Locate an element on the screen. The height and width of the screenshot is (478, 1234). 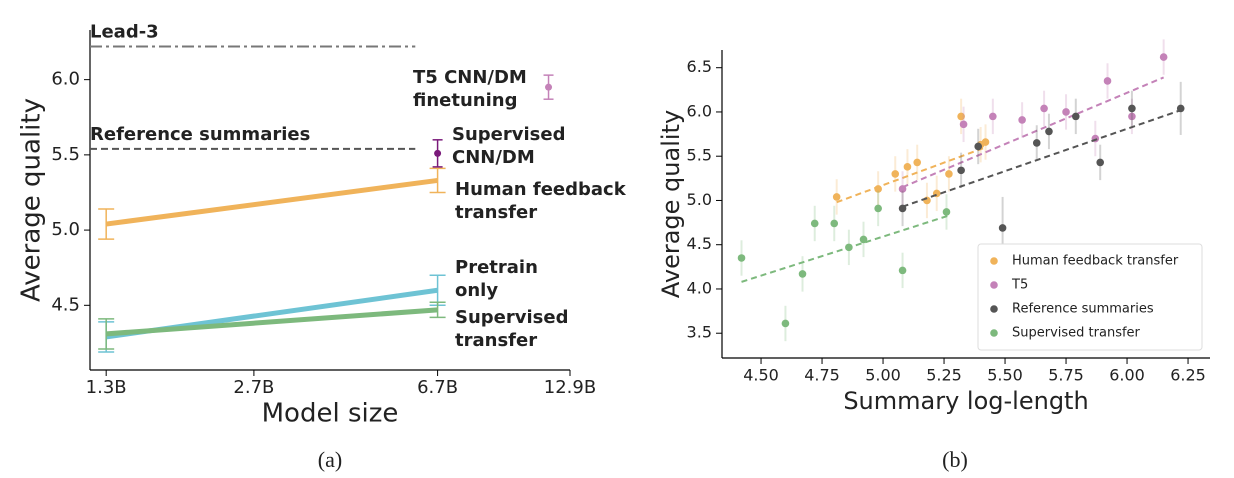
x-axis-label: Model size is located at coordinates (330, 414).